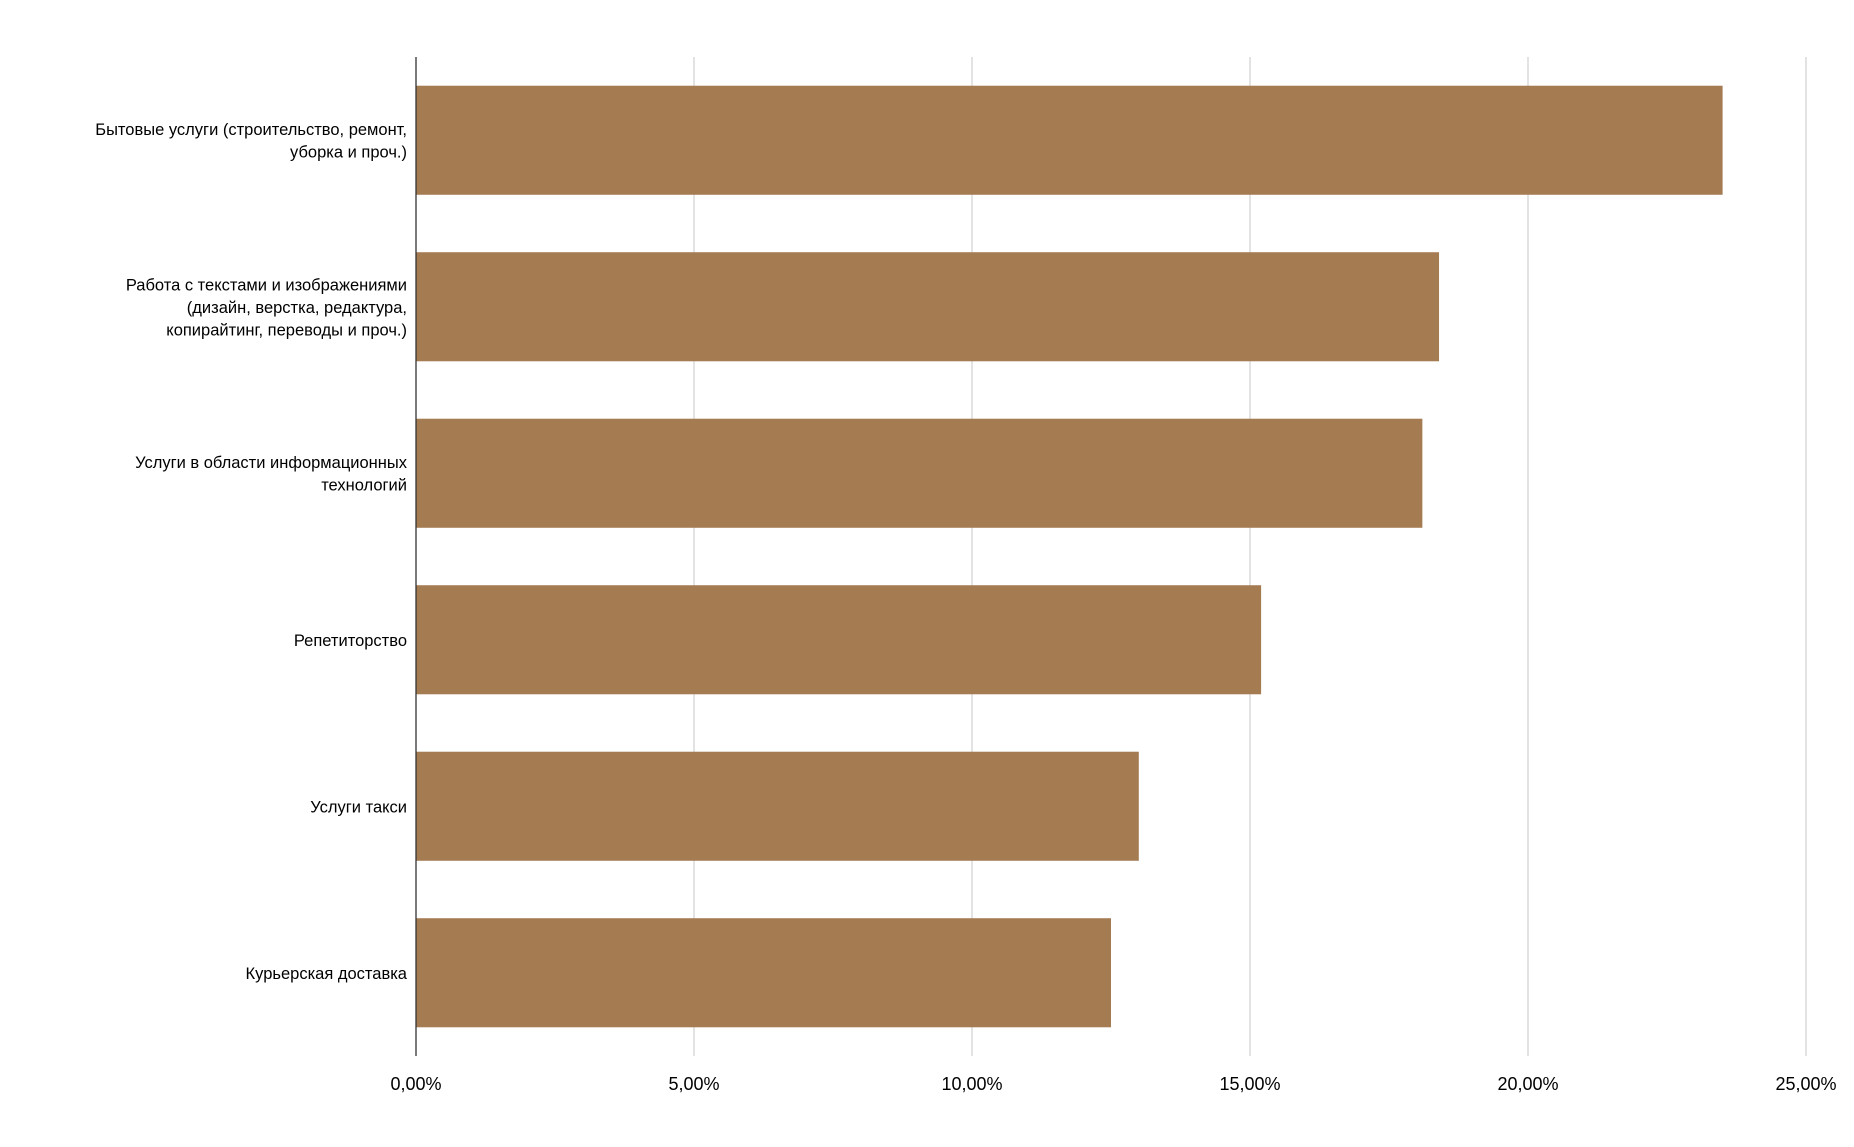 The width and height of the screenshot is (1854, 1147). Describe the element at coordinates (251, 130) in the screenshot. I see `category-label: Бытовые услуги (строительство, ремонт,` at that location.